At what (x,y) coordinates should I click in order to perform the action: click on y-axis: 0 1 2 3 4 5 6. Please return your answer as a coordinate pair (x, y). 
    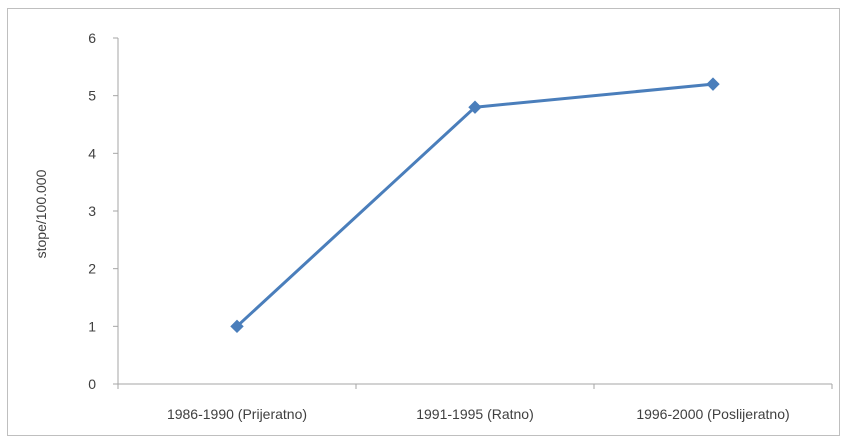
    Looking at the image, I should click on (103, 211).